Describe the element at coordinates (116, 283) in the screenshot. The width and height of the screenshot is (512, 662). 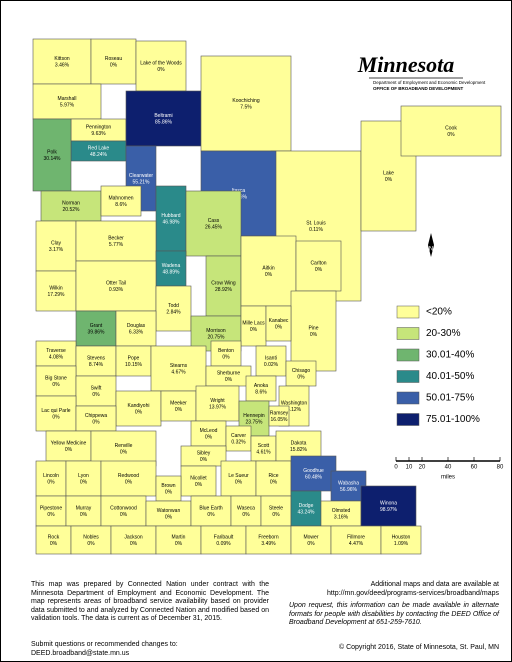
I see `county-name: Otter Tail` at that location.